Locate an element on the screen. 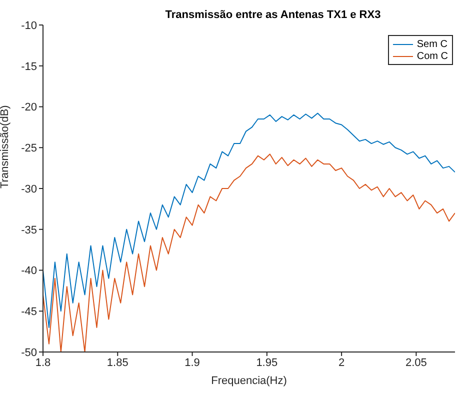 This screenshot has width=459, height=412. y-tick-label: -50 is located at coordinates (29, 352).